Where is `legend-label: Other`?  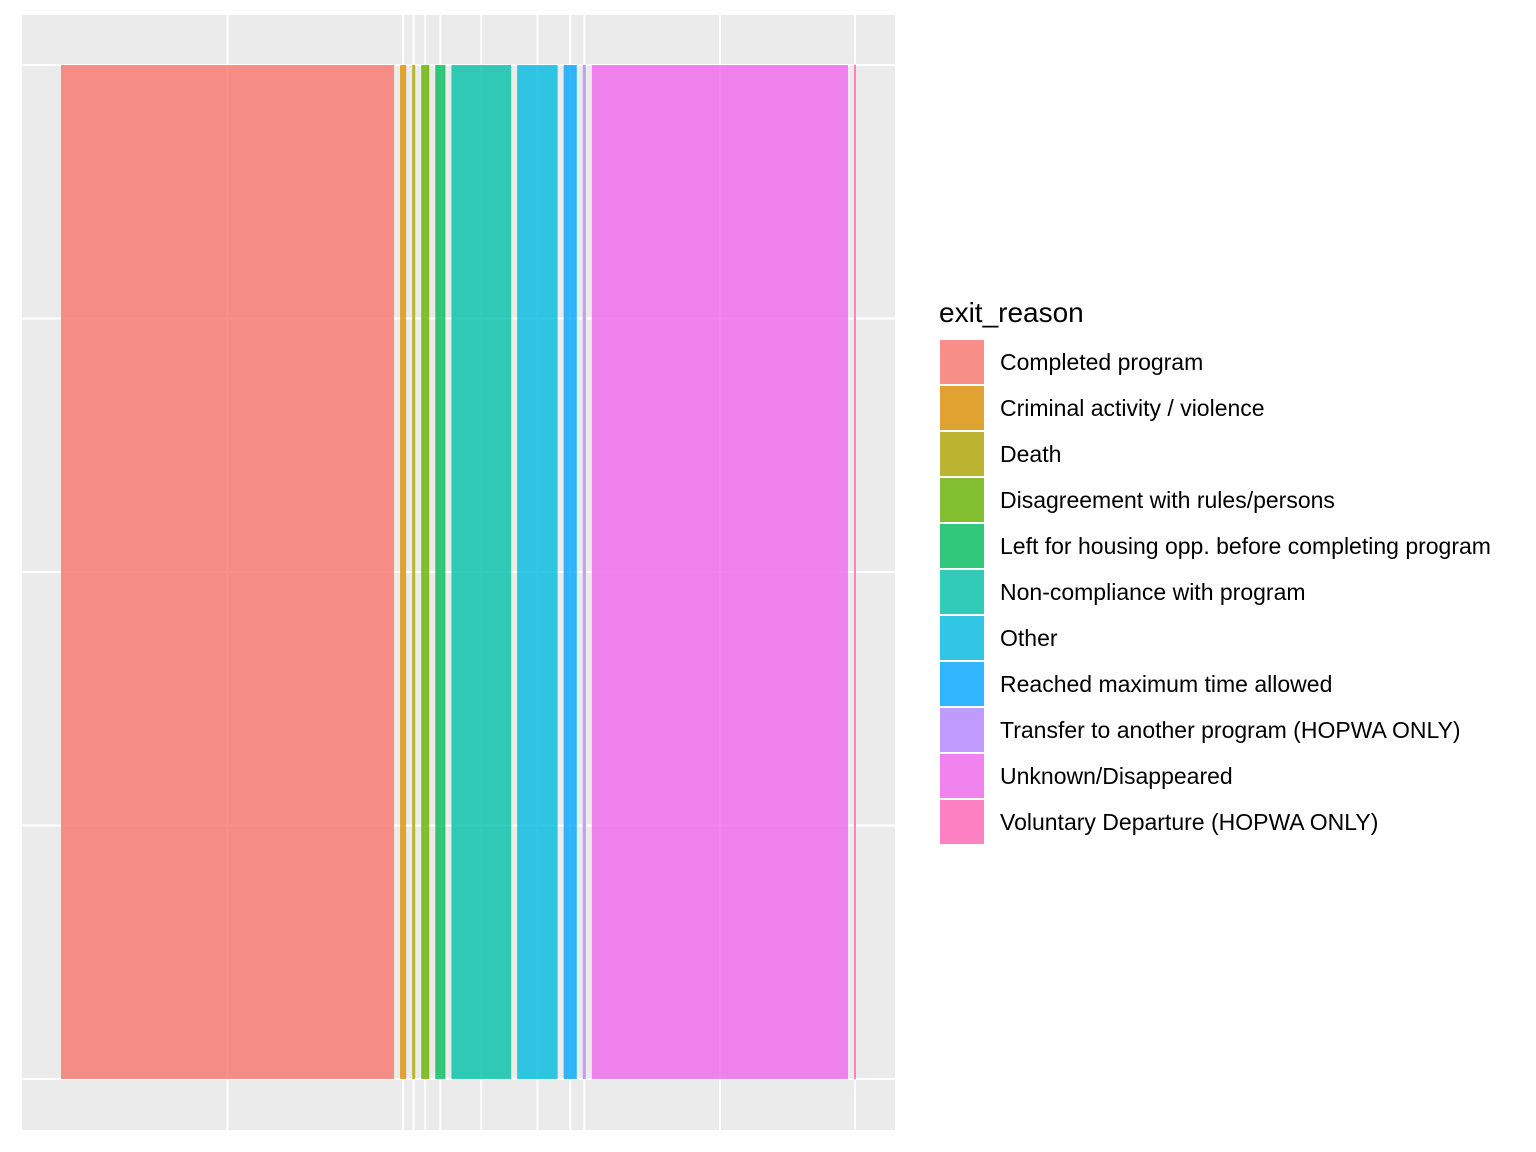
legend-label: Other is located at coordinates (1029, 638).